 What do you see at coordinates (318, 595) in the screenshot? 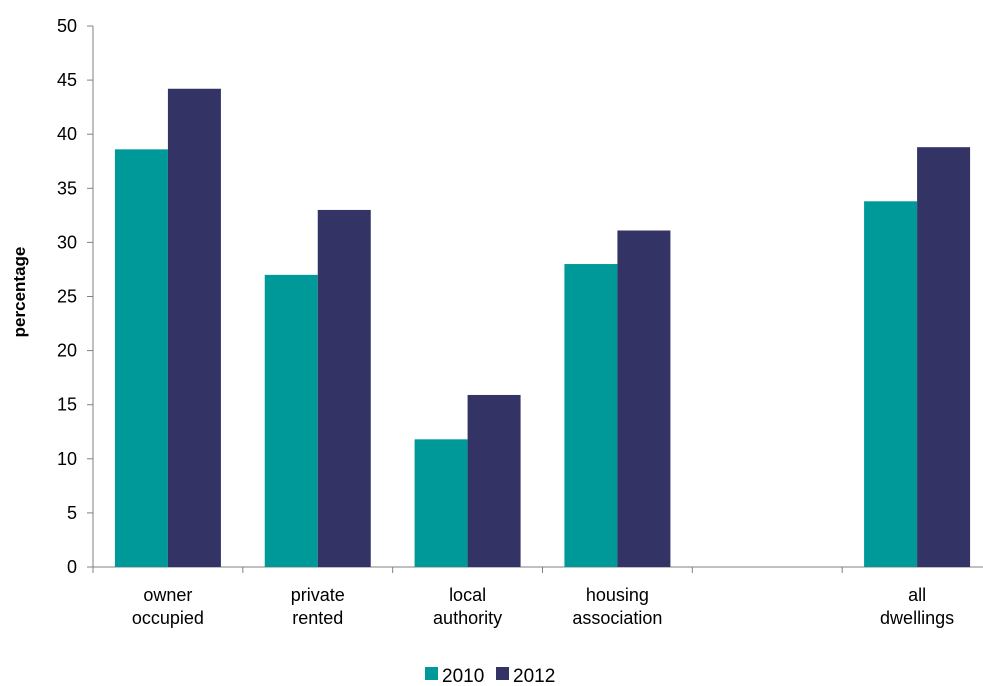
I see `category-label: private` at bounding box center [318, 595].